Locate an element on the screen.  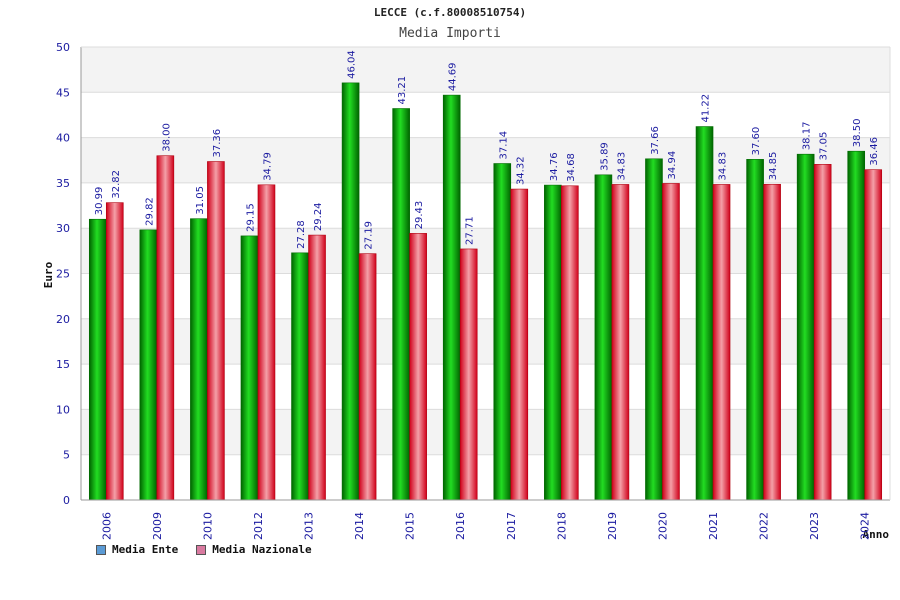
data-label: 29.82 is located at coordinates (149, 211).